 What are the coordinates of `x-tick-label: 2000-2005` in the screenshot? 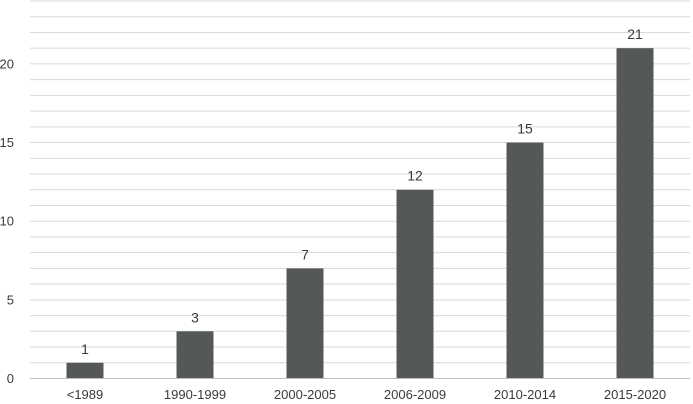 It's located at (305, 394).